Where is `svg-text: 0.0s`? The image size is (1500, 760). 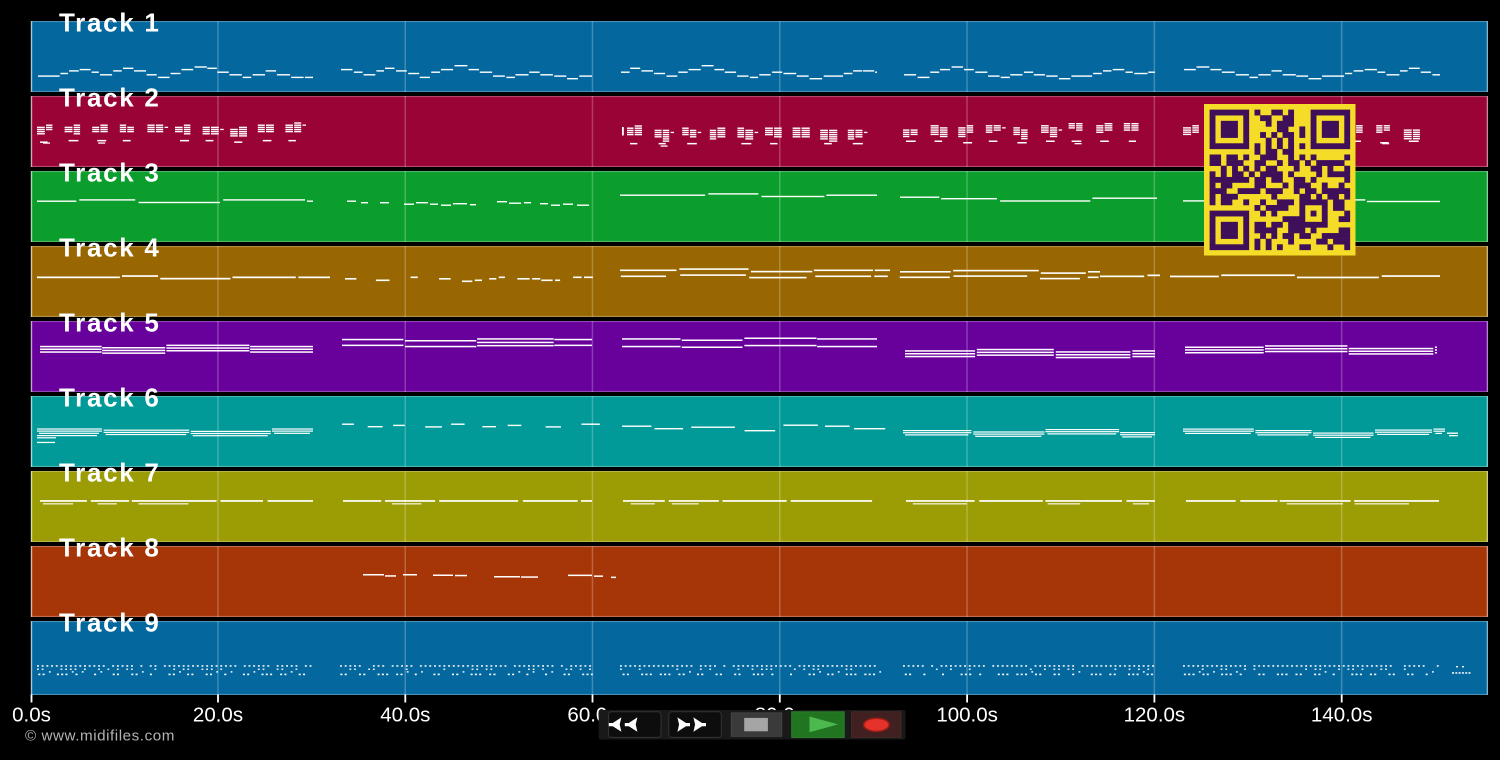 svg-text: 0.0s is located at coordinates (31, 715).